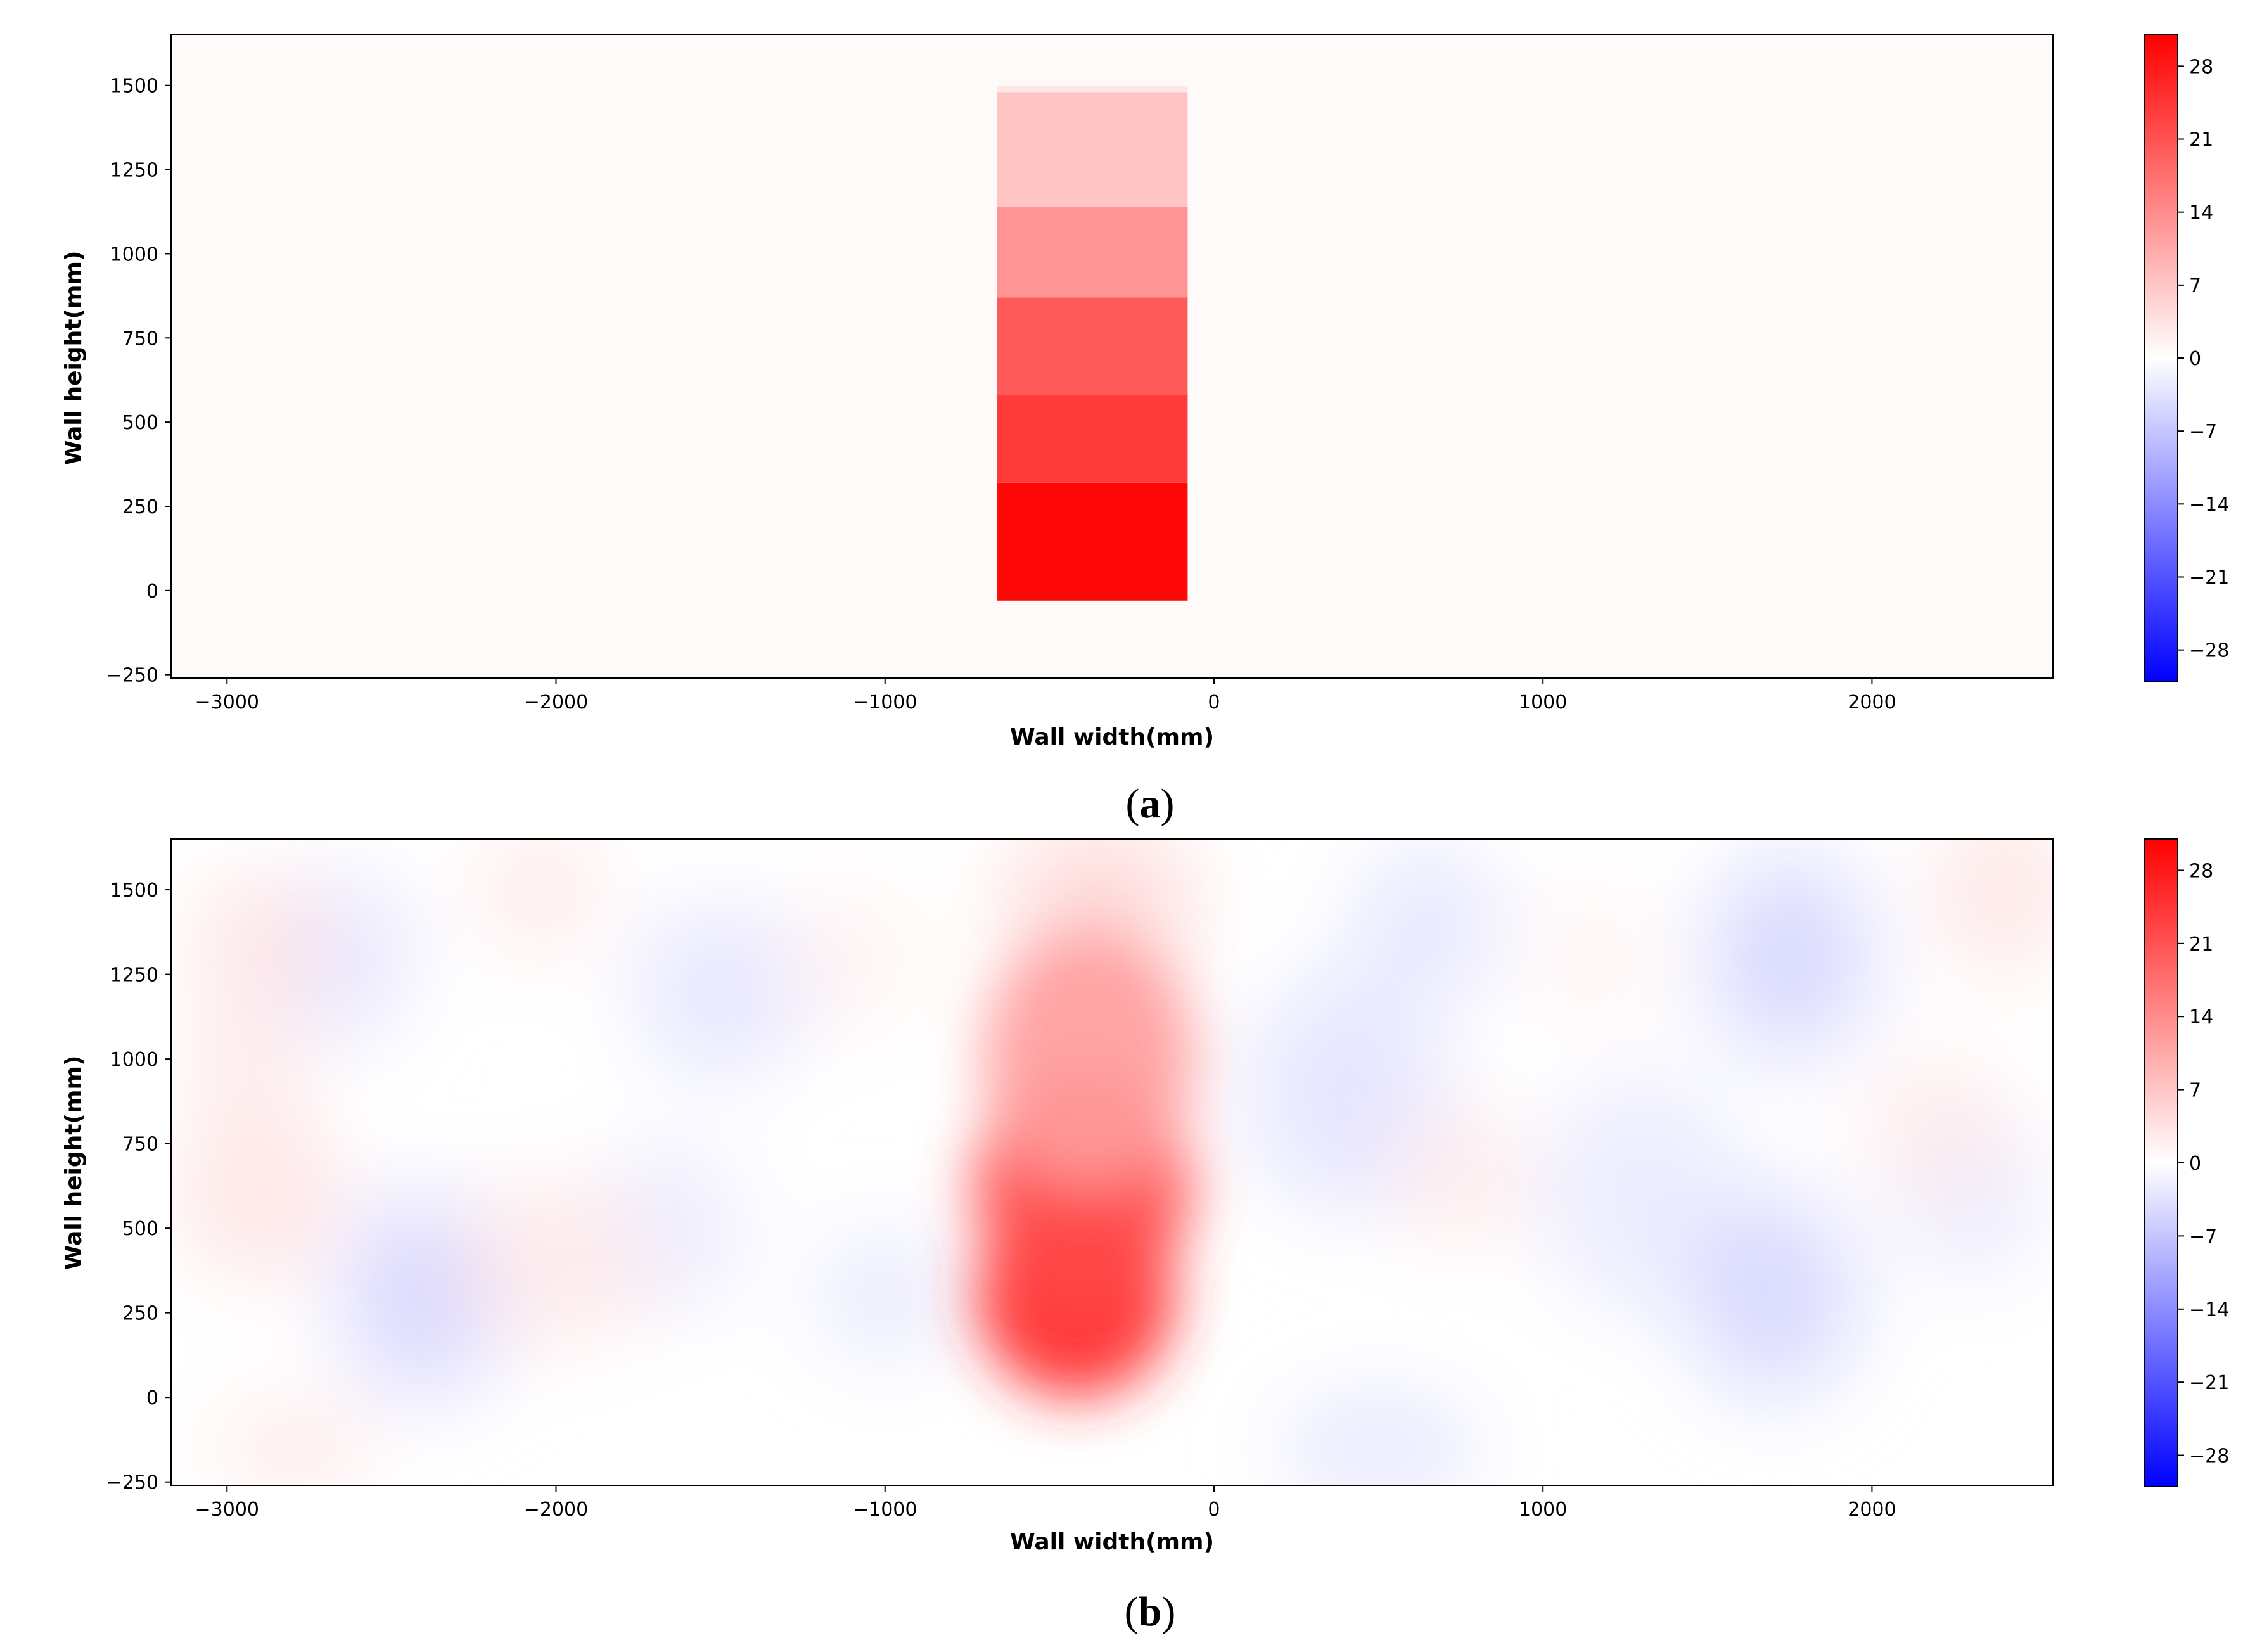 The height and width of the screenshot is (1652, 2262). Describe the element at coordinates (74, 1163) in the screenshot. I see `y-axis-label-b: Wall height(mm)` at that location.